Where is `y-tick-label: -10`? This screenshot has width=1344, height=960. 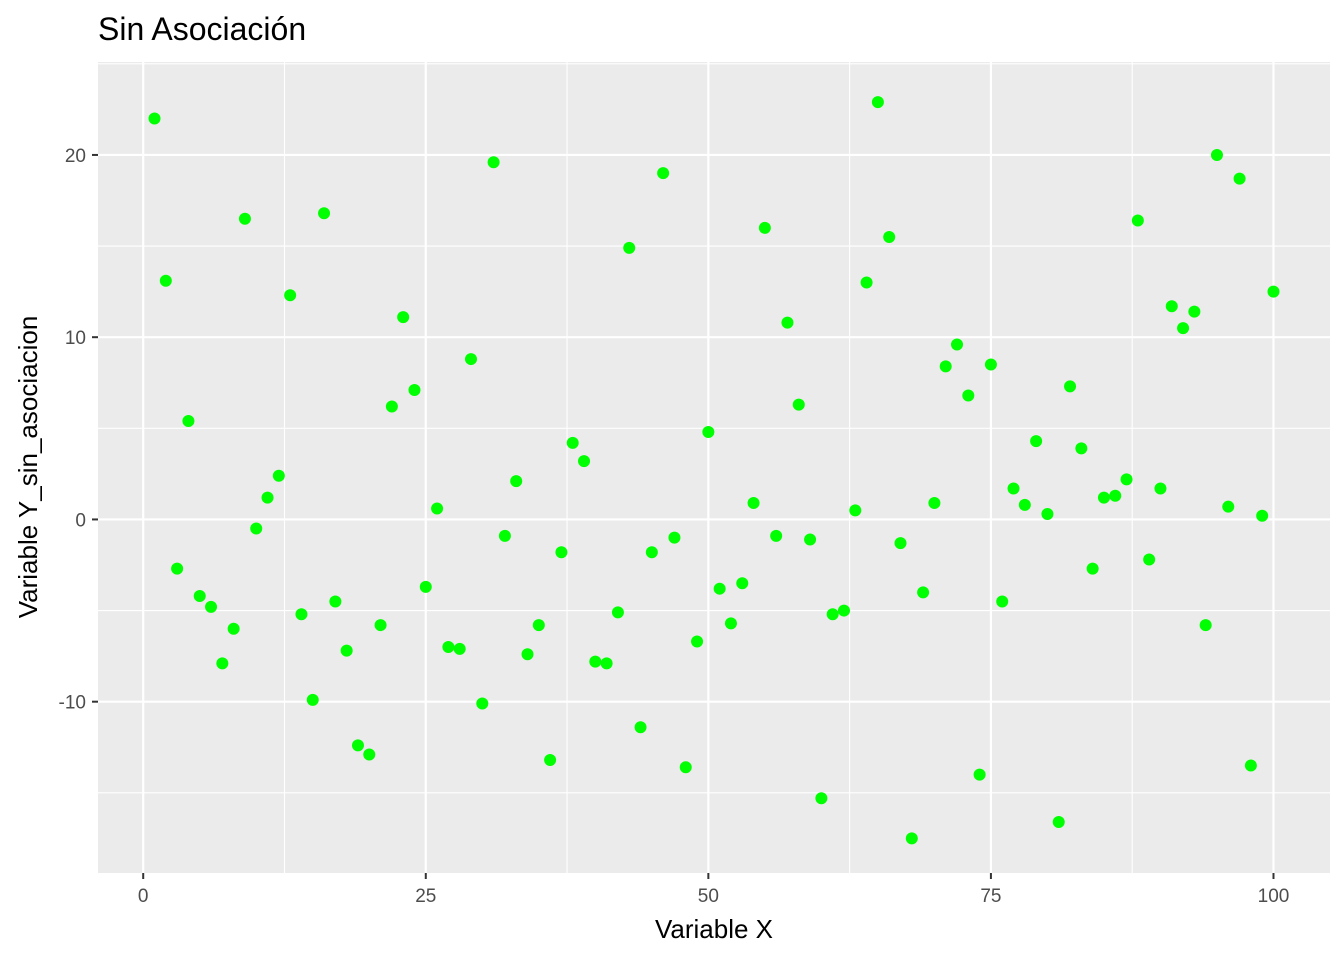
y-tick-label: -10 is located at coordinates (72, 703).